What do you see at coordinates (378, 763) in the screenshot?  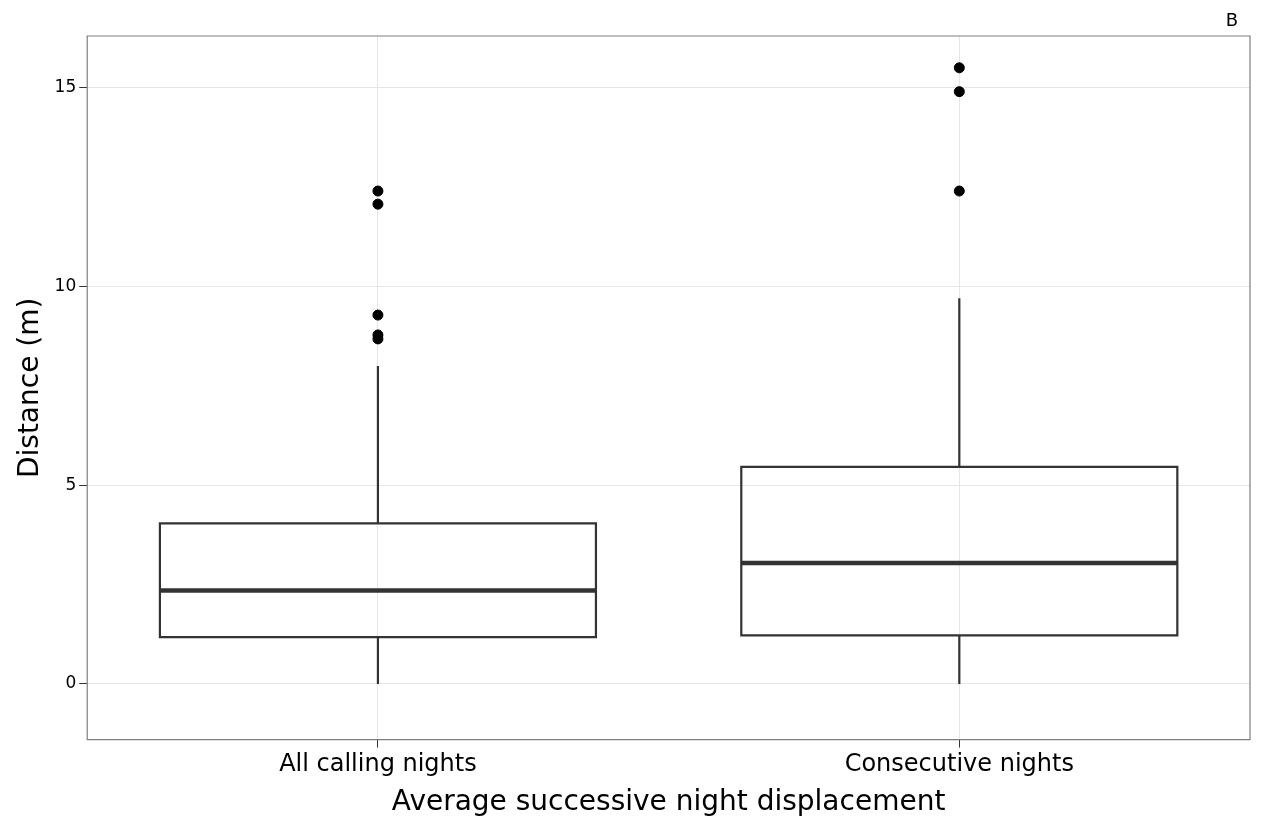 I see `x-tick-label: All calling nights` at bounding box center [378, 763].